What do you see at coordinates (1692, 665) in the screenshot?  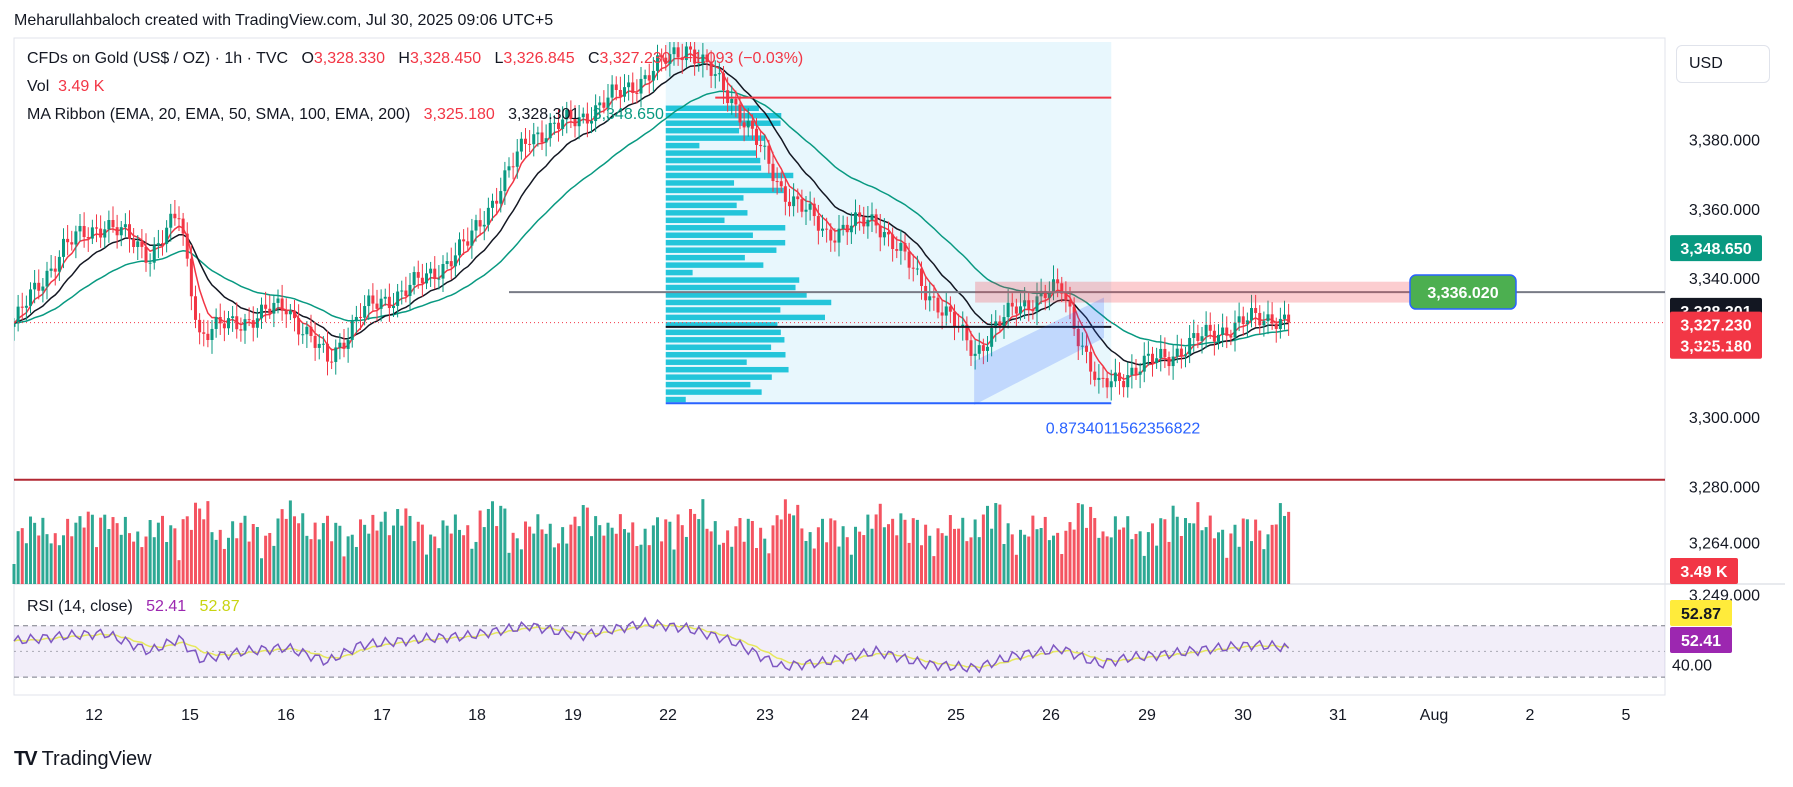 I see `rsi-axis-label: 40.00` at bounding box center [1692, 665].